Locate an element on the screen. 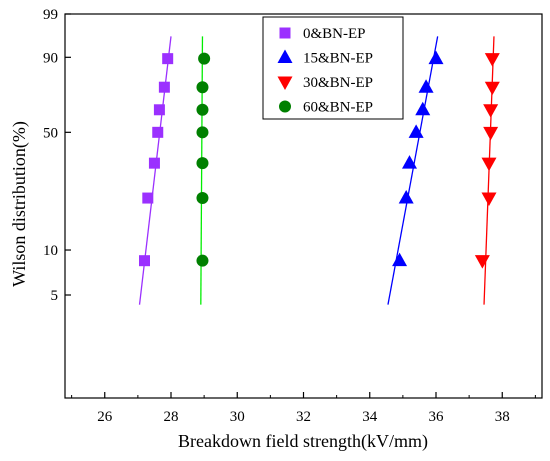 The image size is (550, 461). legend-marker-0-bn-ep is located at coordinates (285, 33).